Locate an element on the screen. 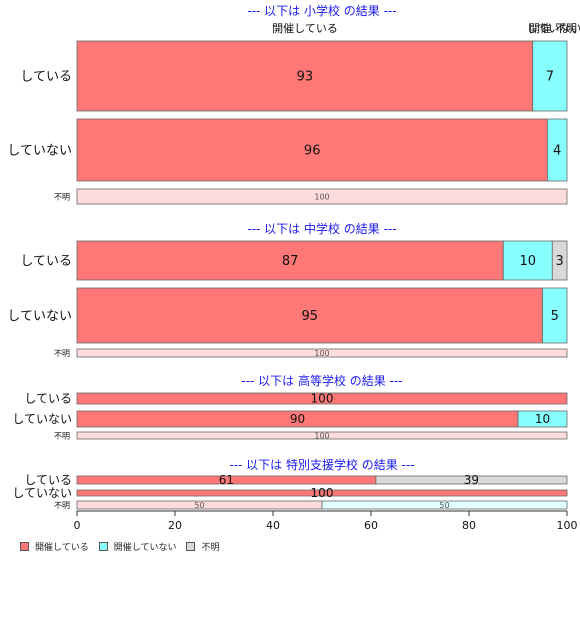 Image resolution: width=580 pixels, height=636 pixels. x-tick-label: 60 is located at coordinates (371, 525).